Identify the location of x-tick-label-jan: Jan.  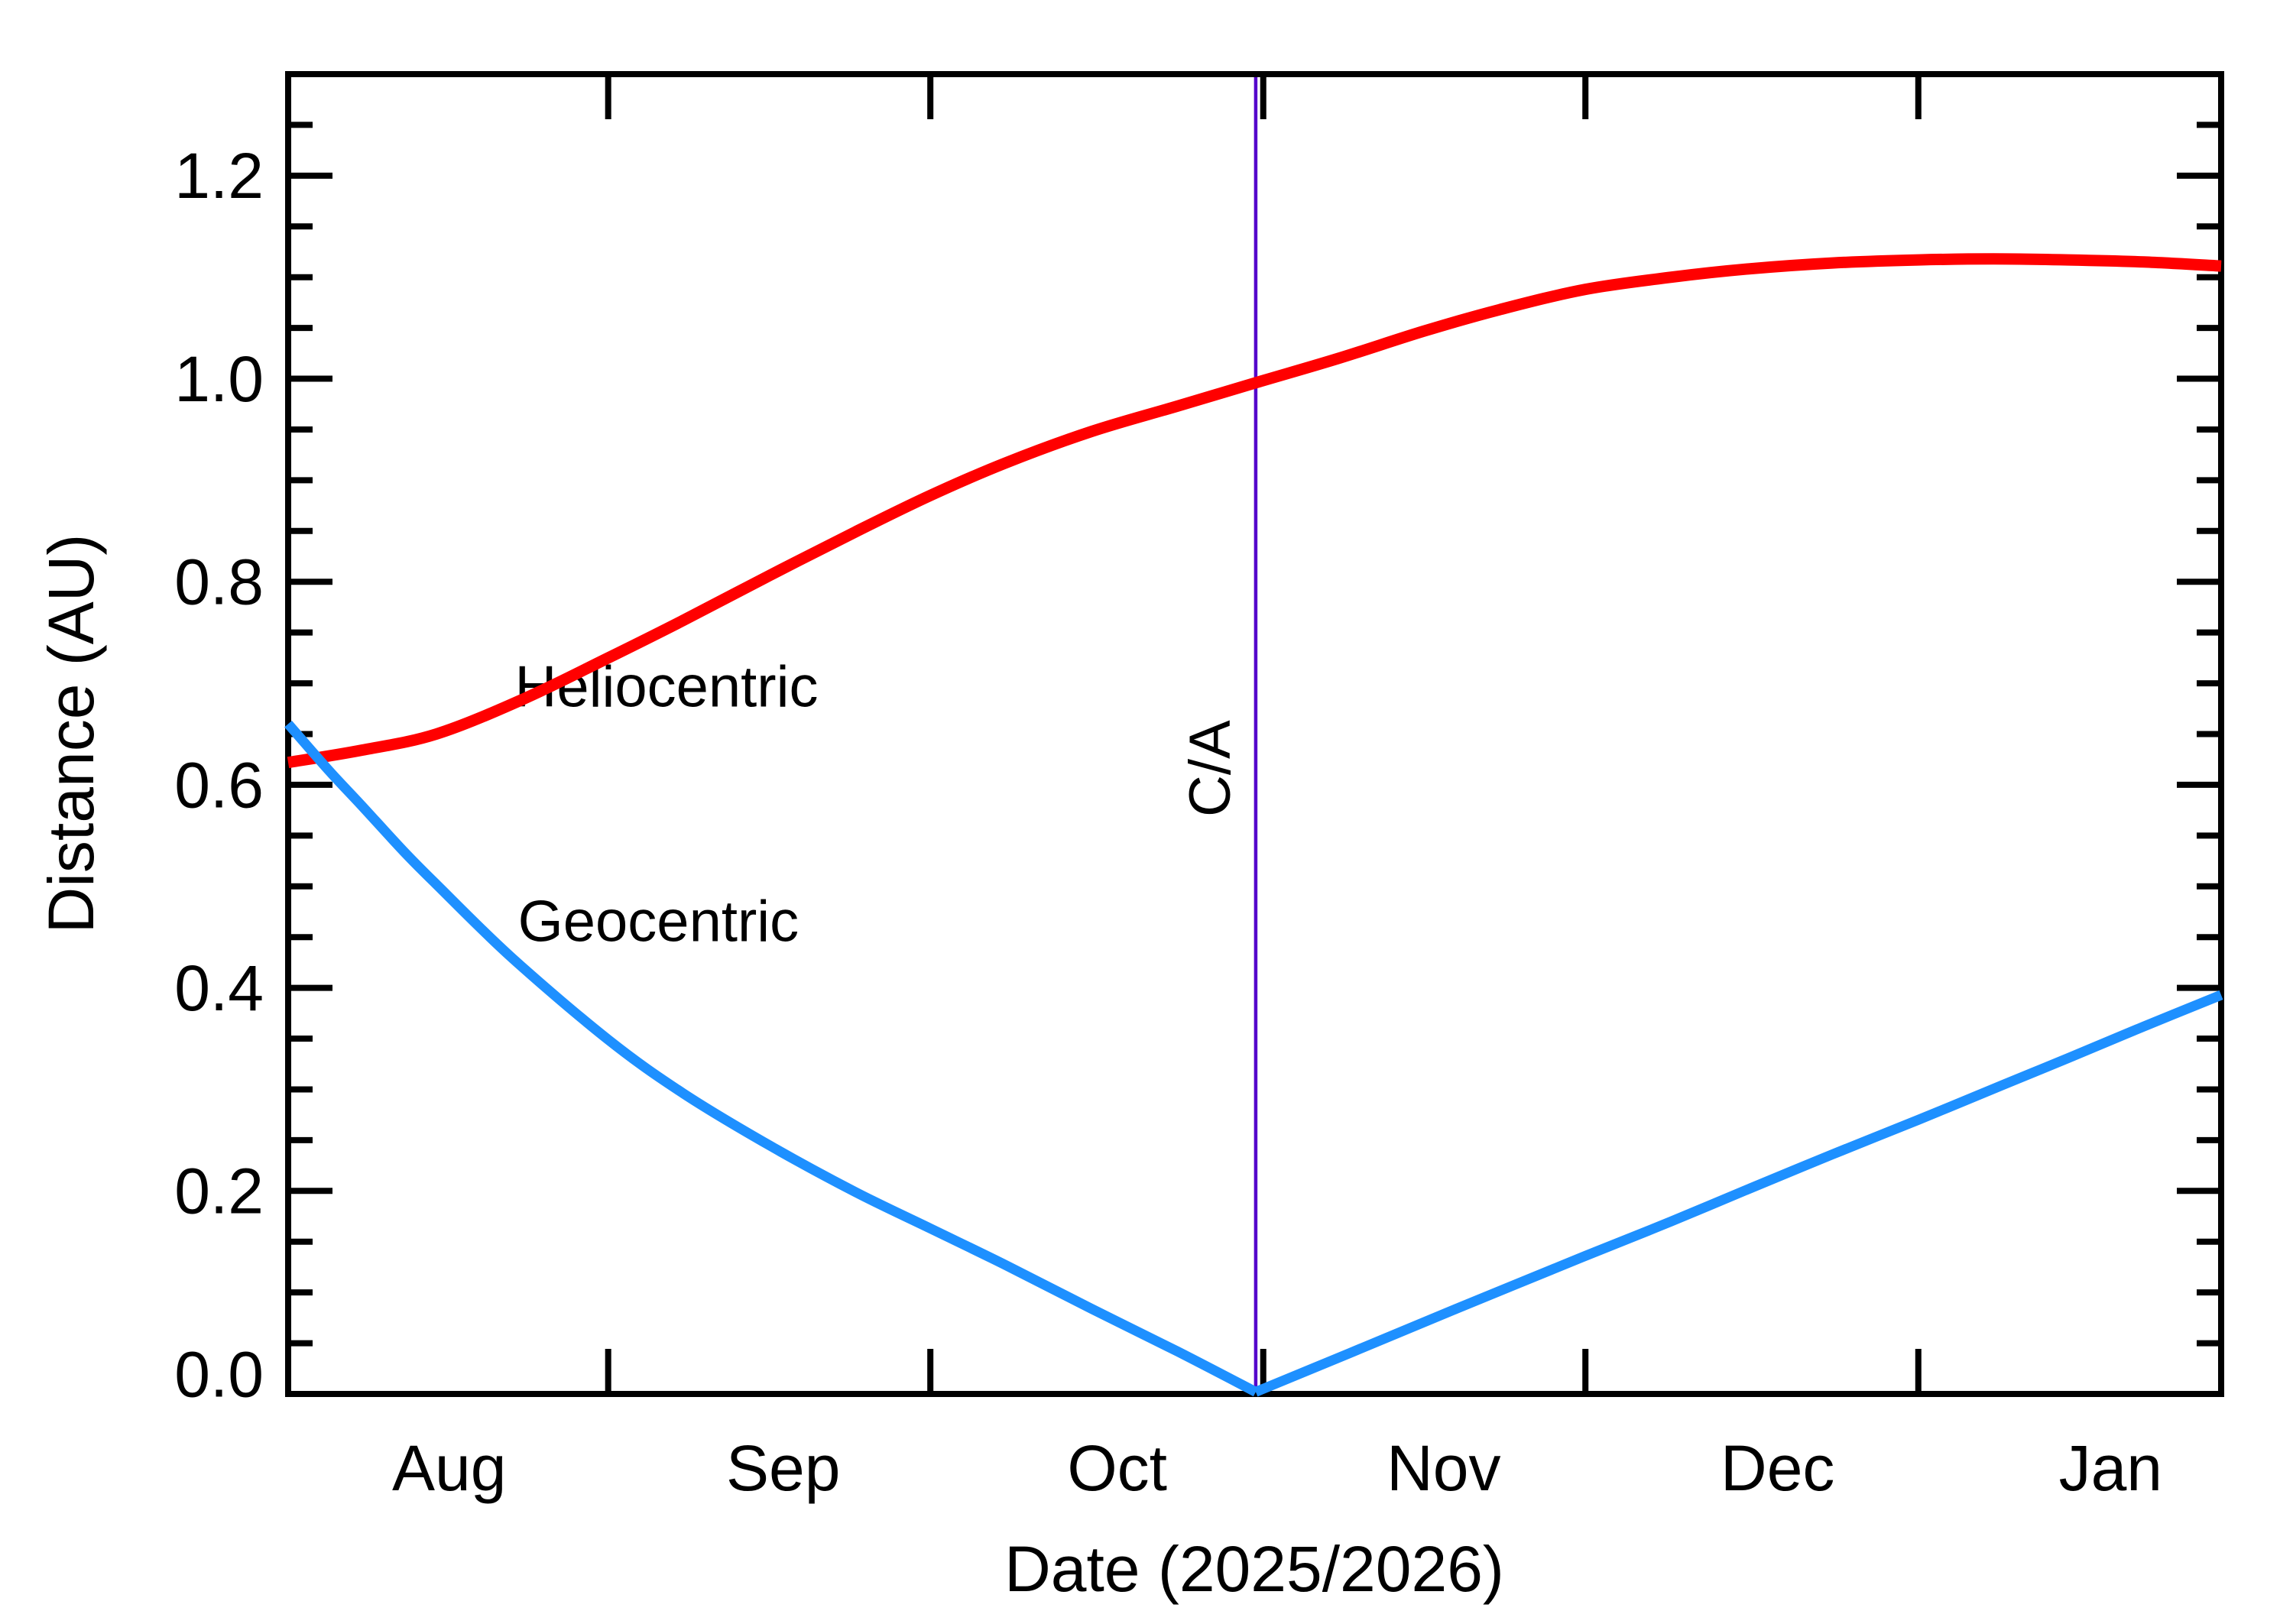
(2110, 1468).